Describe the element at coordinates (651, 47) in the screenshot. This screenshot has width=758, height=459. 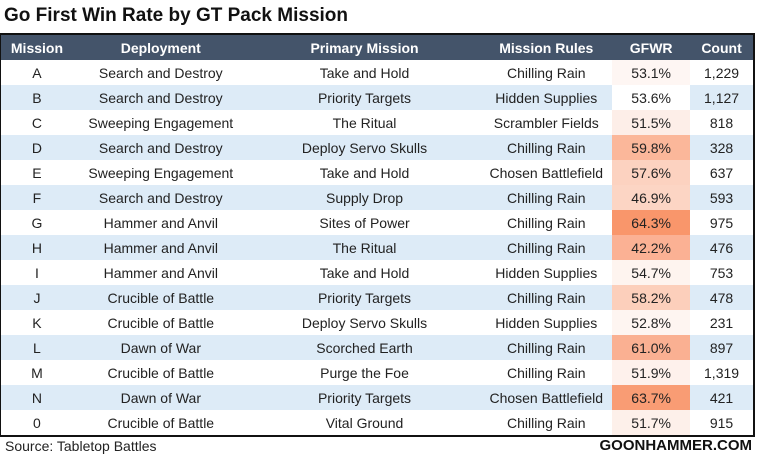
I see `column-header-gfwr: GFWR` at that location.